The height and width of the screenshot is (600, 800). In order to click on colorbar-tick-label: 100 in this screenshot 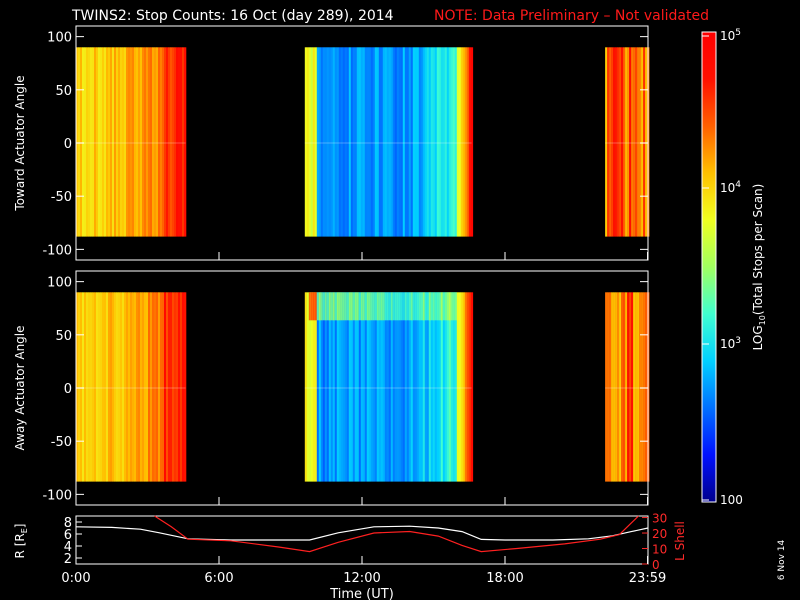, I will do `click(731, 500)`.